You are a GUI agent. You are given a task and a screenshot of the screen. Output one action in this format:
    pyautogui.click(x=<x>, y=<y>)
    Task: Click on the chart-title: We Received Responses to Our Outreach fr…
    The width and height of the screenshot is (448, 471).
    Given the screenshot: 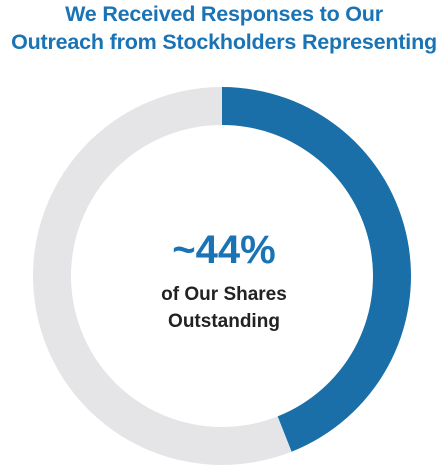 What is the action you would take?
    pyautogui.click(x=224, y=28)
    